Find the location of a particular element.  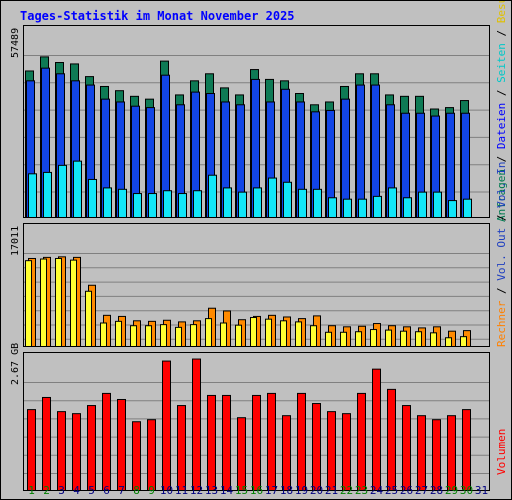

max-label-bottom: 2.67 GB is located at coordinates (15, 364).